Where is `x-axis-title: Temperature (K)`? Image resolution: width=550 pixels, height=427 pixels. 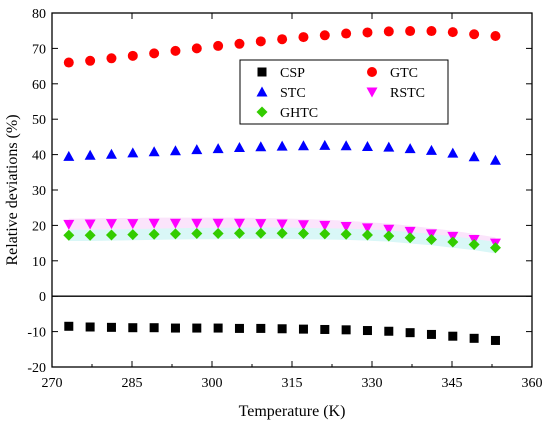
x-axis-title: Temperature (K) is located at coordinates (292, 411).